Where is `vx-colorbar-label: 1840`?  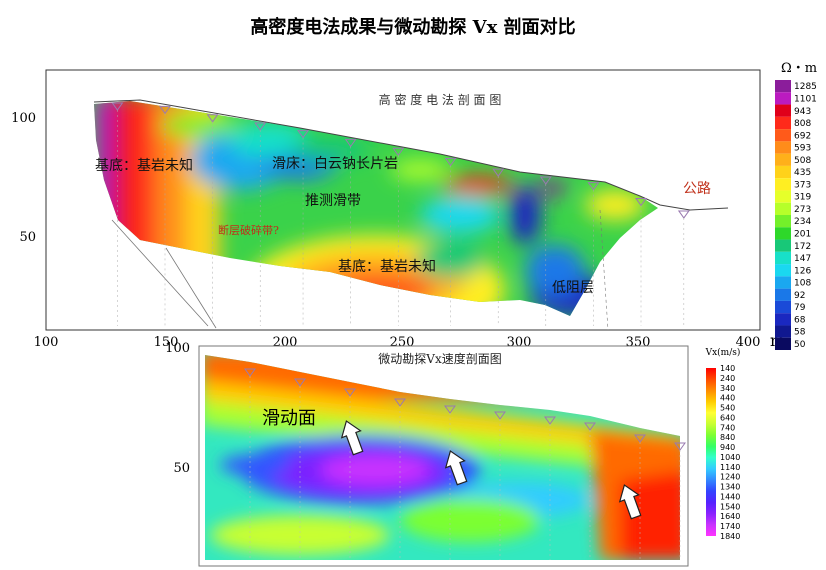
vx-colorbar-label: 1840 is located at coordinates (730, 536).